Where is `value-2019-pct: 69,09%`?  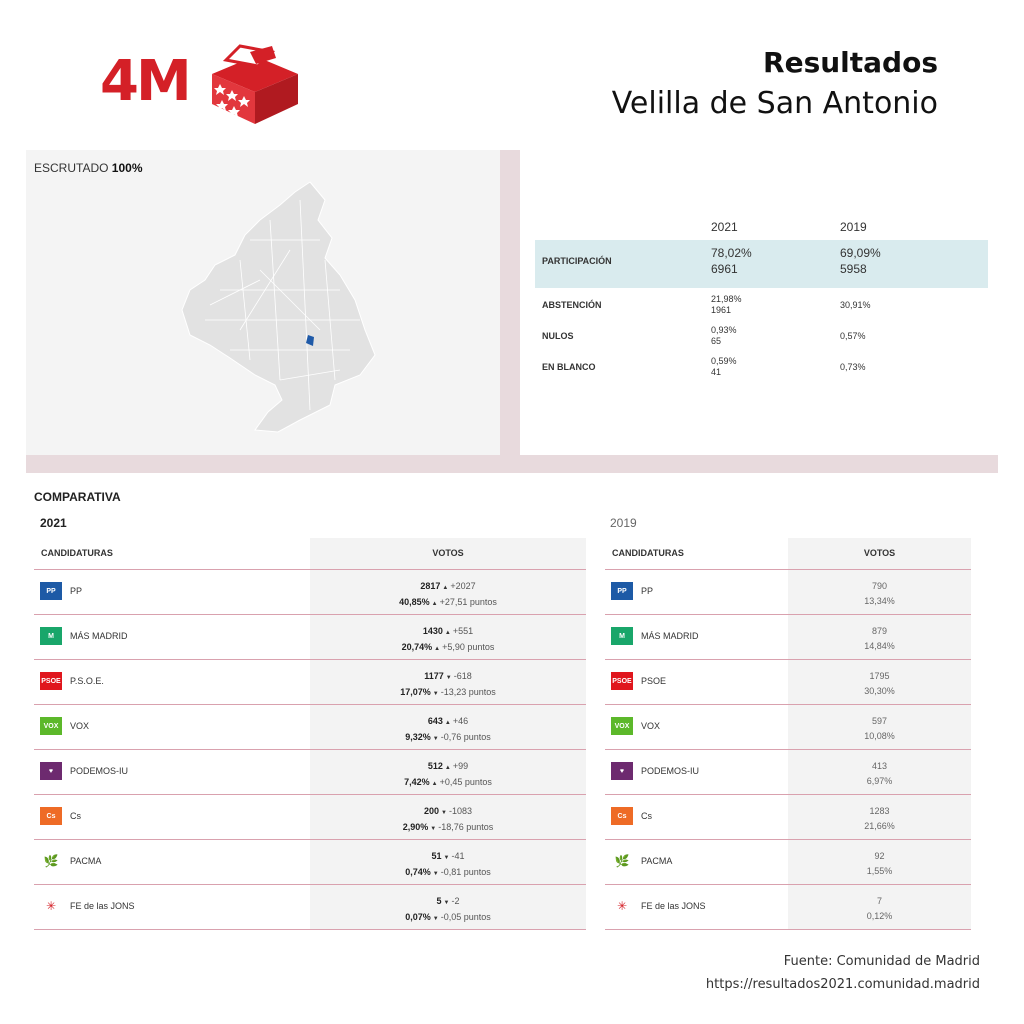 value-2019-pct: 69,09% is located at coordinates (860, 253).